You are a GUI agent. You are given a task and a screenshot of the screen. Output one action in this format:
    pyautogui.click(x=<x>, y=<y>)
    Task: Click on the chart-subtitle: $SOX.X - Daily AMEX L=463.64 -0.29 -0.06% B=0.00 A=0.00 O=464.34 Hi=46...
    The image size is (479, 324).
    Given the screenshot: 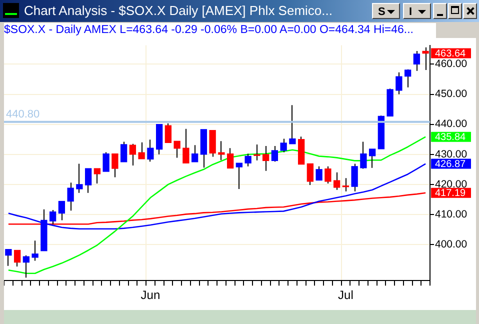 What is the action you would take?
    pyautogui.click(x=209, y=30)
    